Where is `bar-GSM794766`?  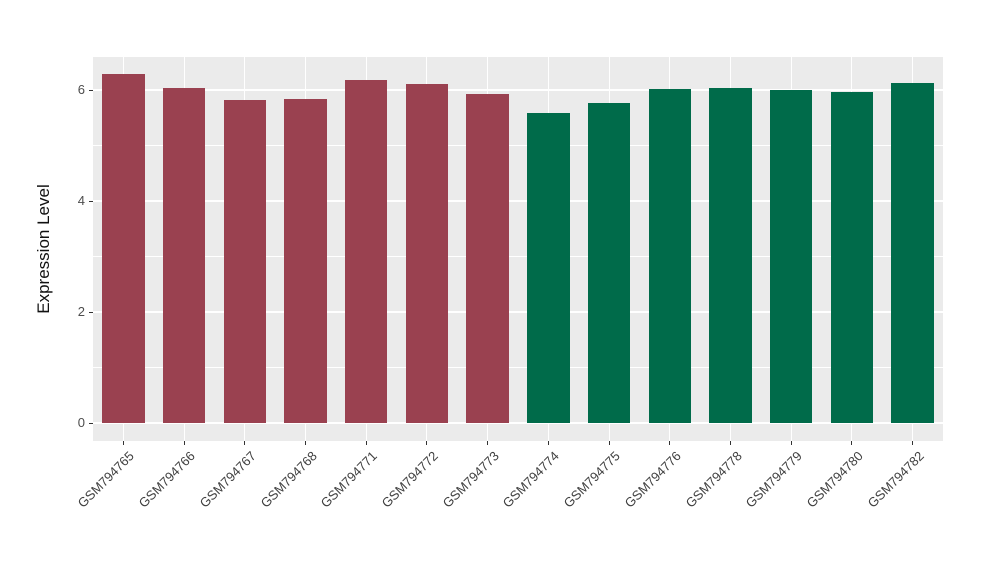
bar-GSM794766 is located at coordinates (184, 256).